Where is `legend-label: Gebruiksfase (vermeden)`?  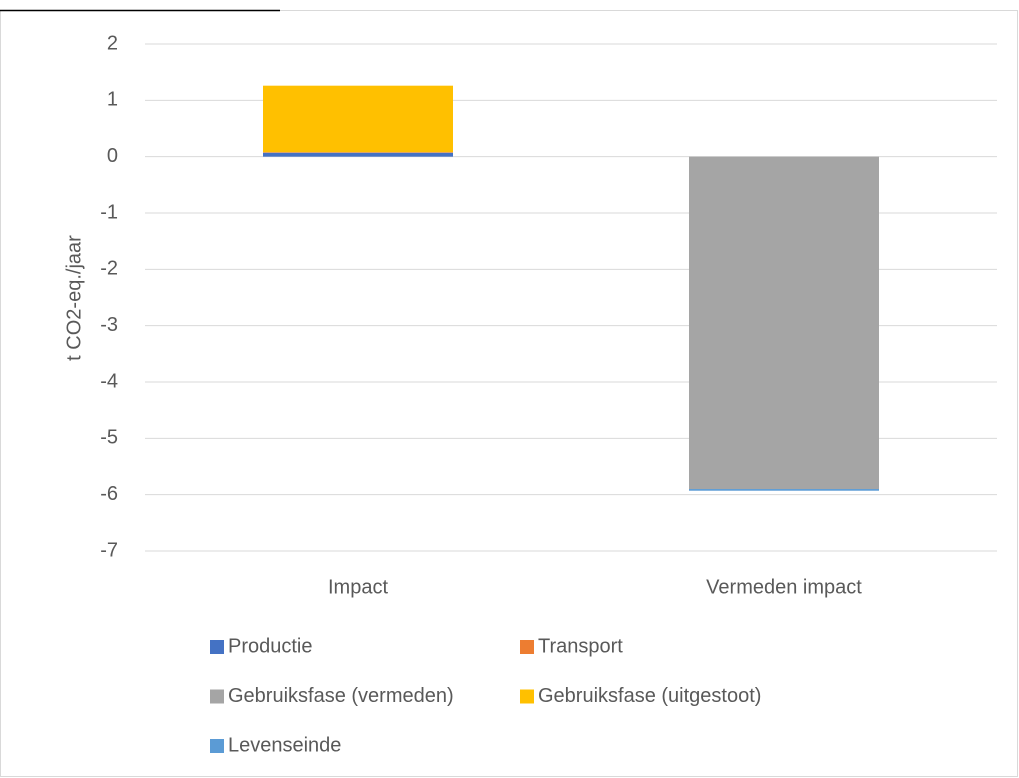 legend-label: Gebruiksfase (vermeden) is located at coordinates (341, 696).